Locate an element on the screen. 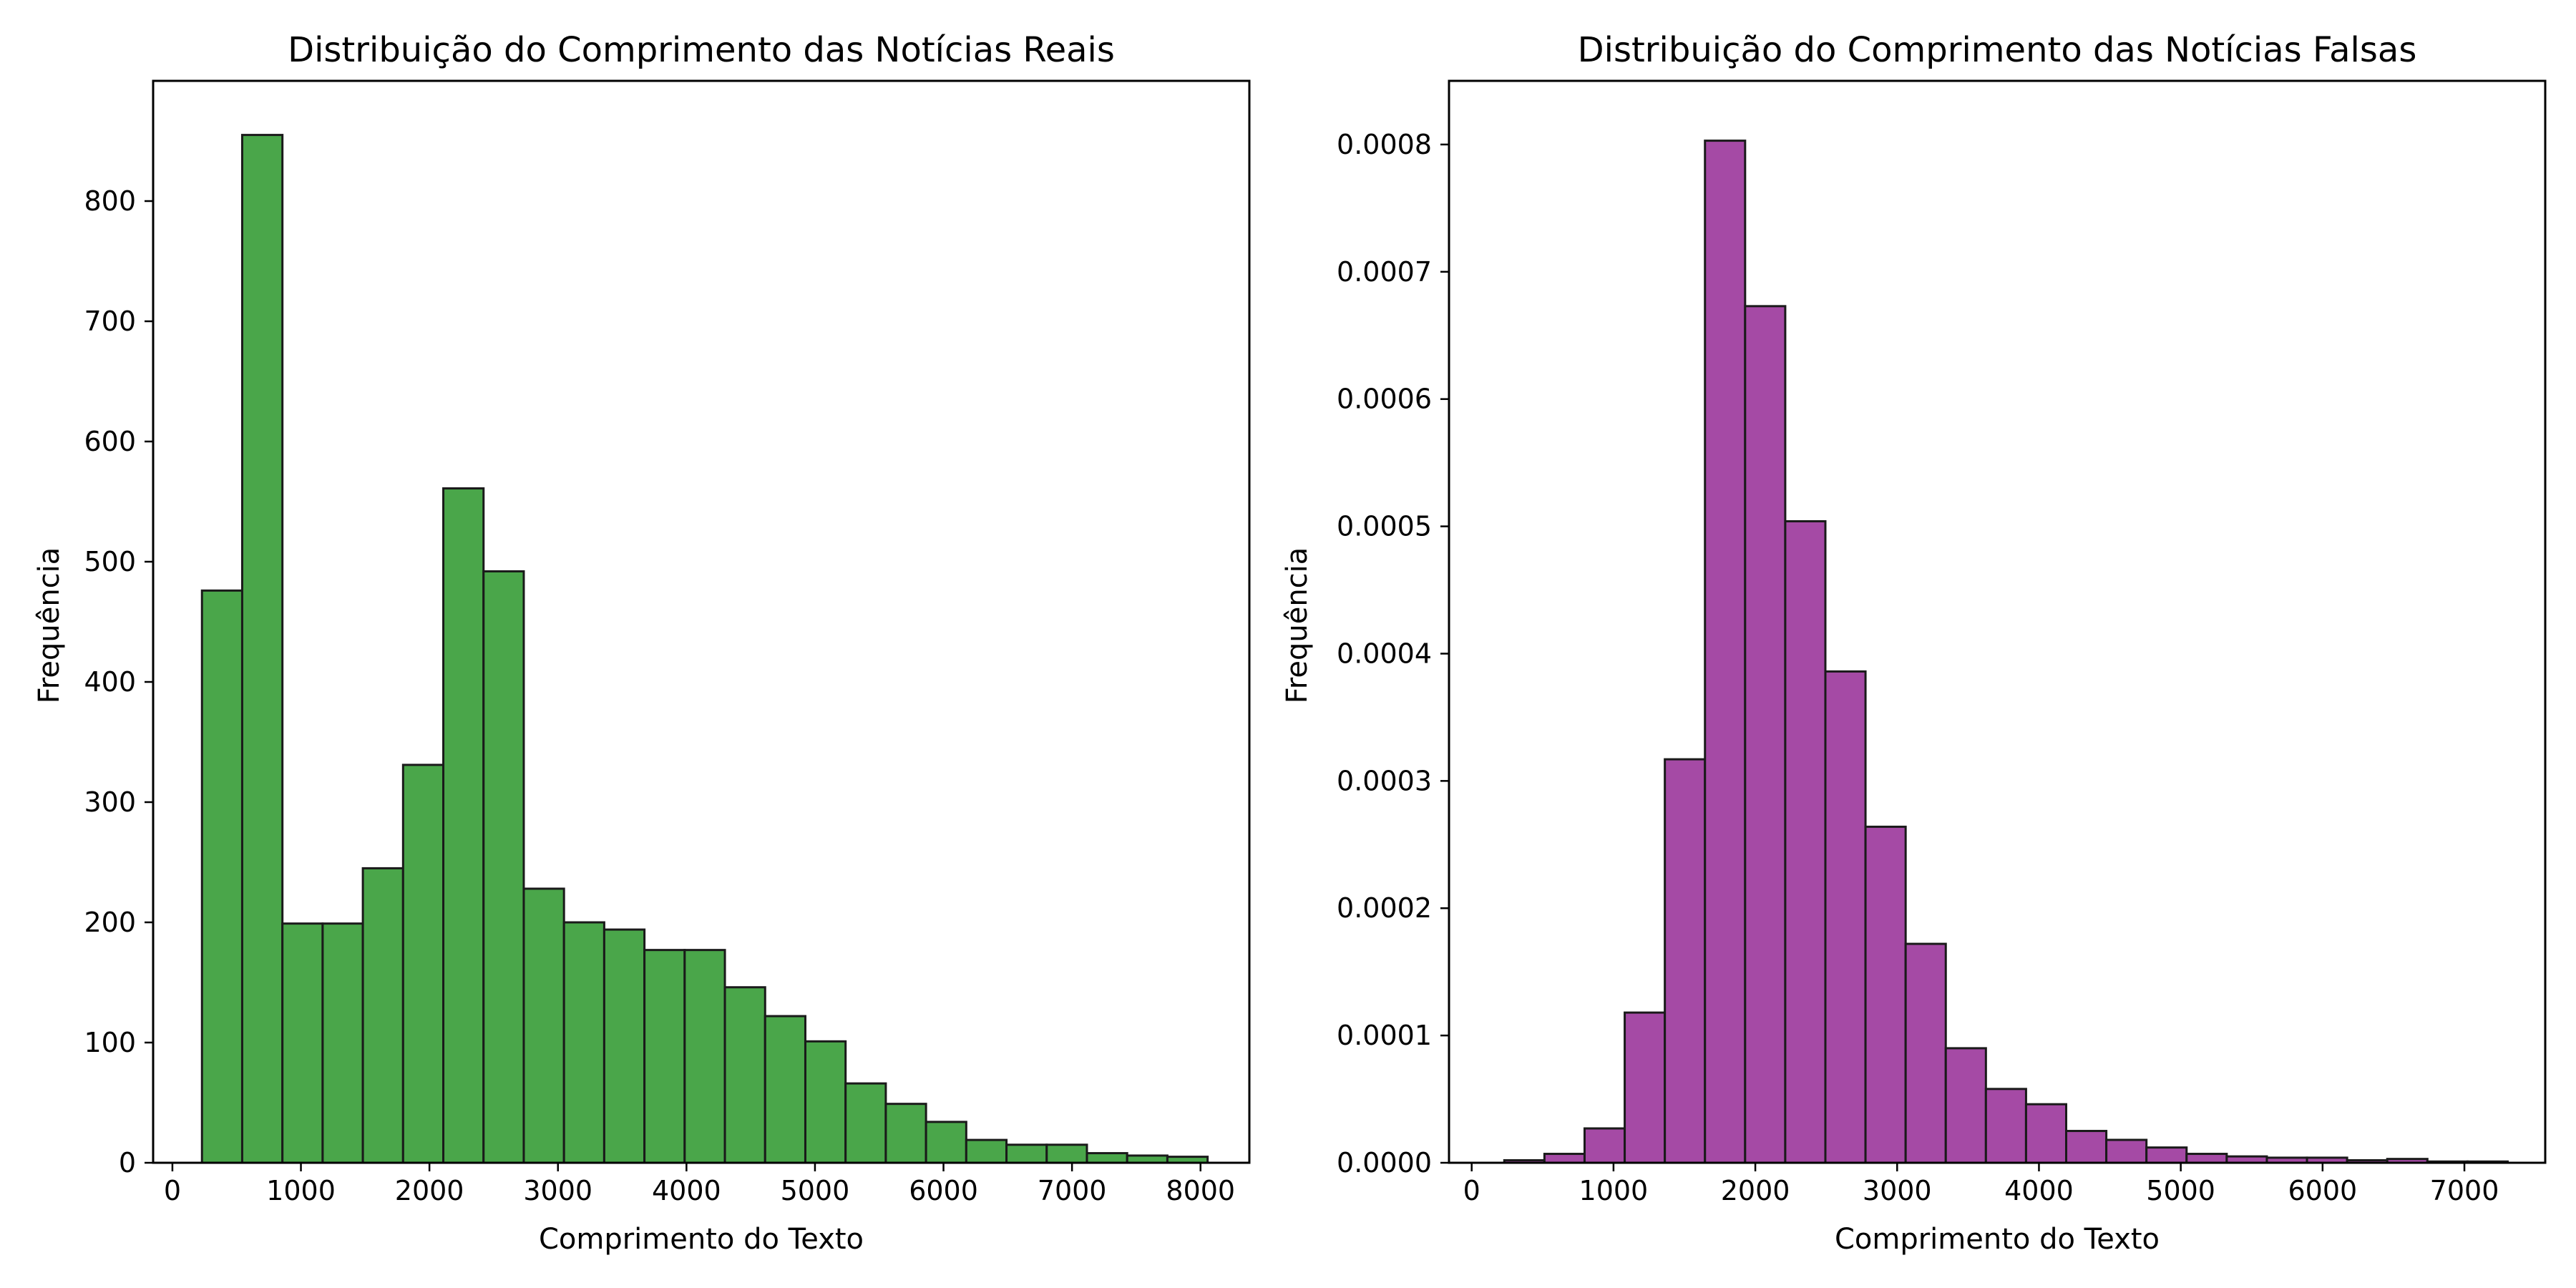  y-tick-label: 600 is located at coordinates (110, 442).